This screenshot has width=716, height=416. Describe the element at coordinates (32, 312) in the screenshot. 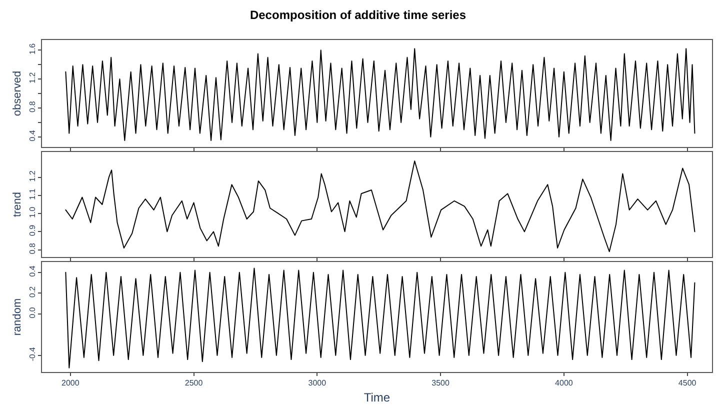

I see `y-tick-label: 0.0` at that location.